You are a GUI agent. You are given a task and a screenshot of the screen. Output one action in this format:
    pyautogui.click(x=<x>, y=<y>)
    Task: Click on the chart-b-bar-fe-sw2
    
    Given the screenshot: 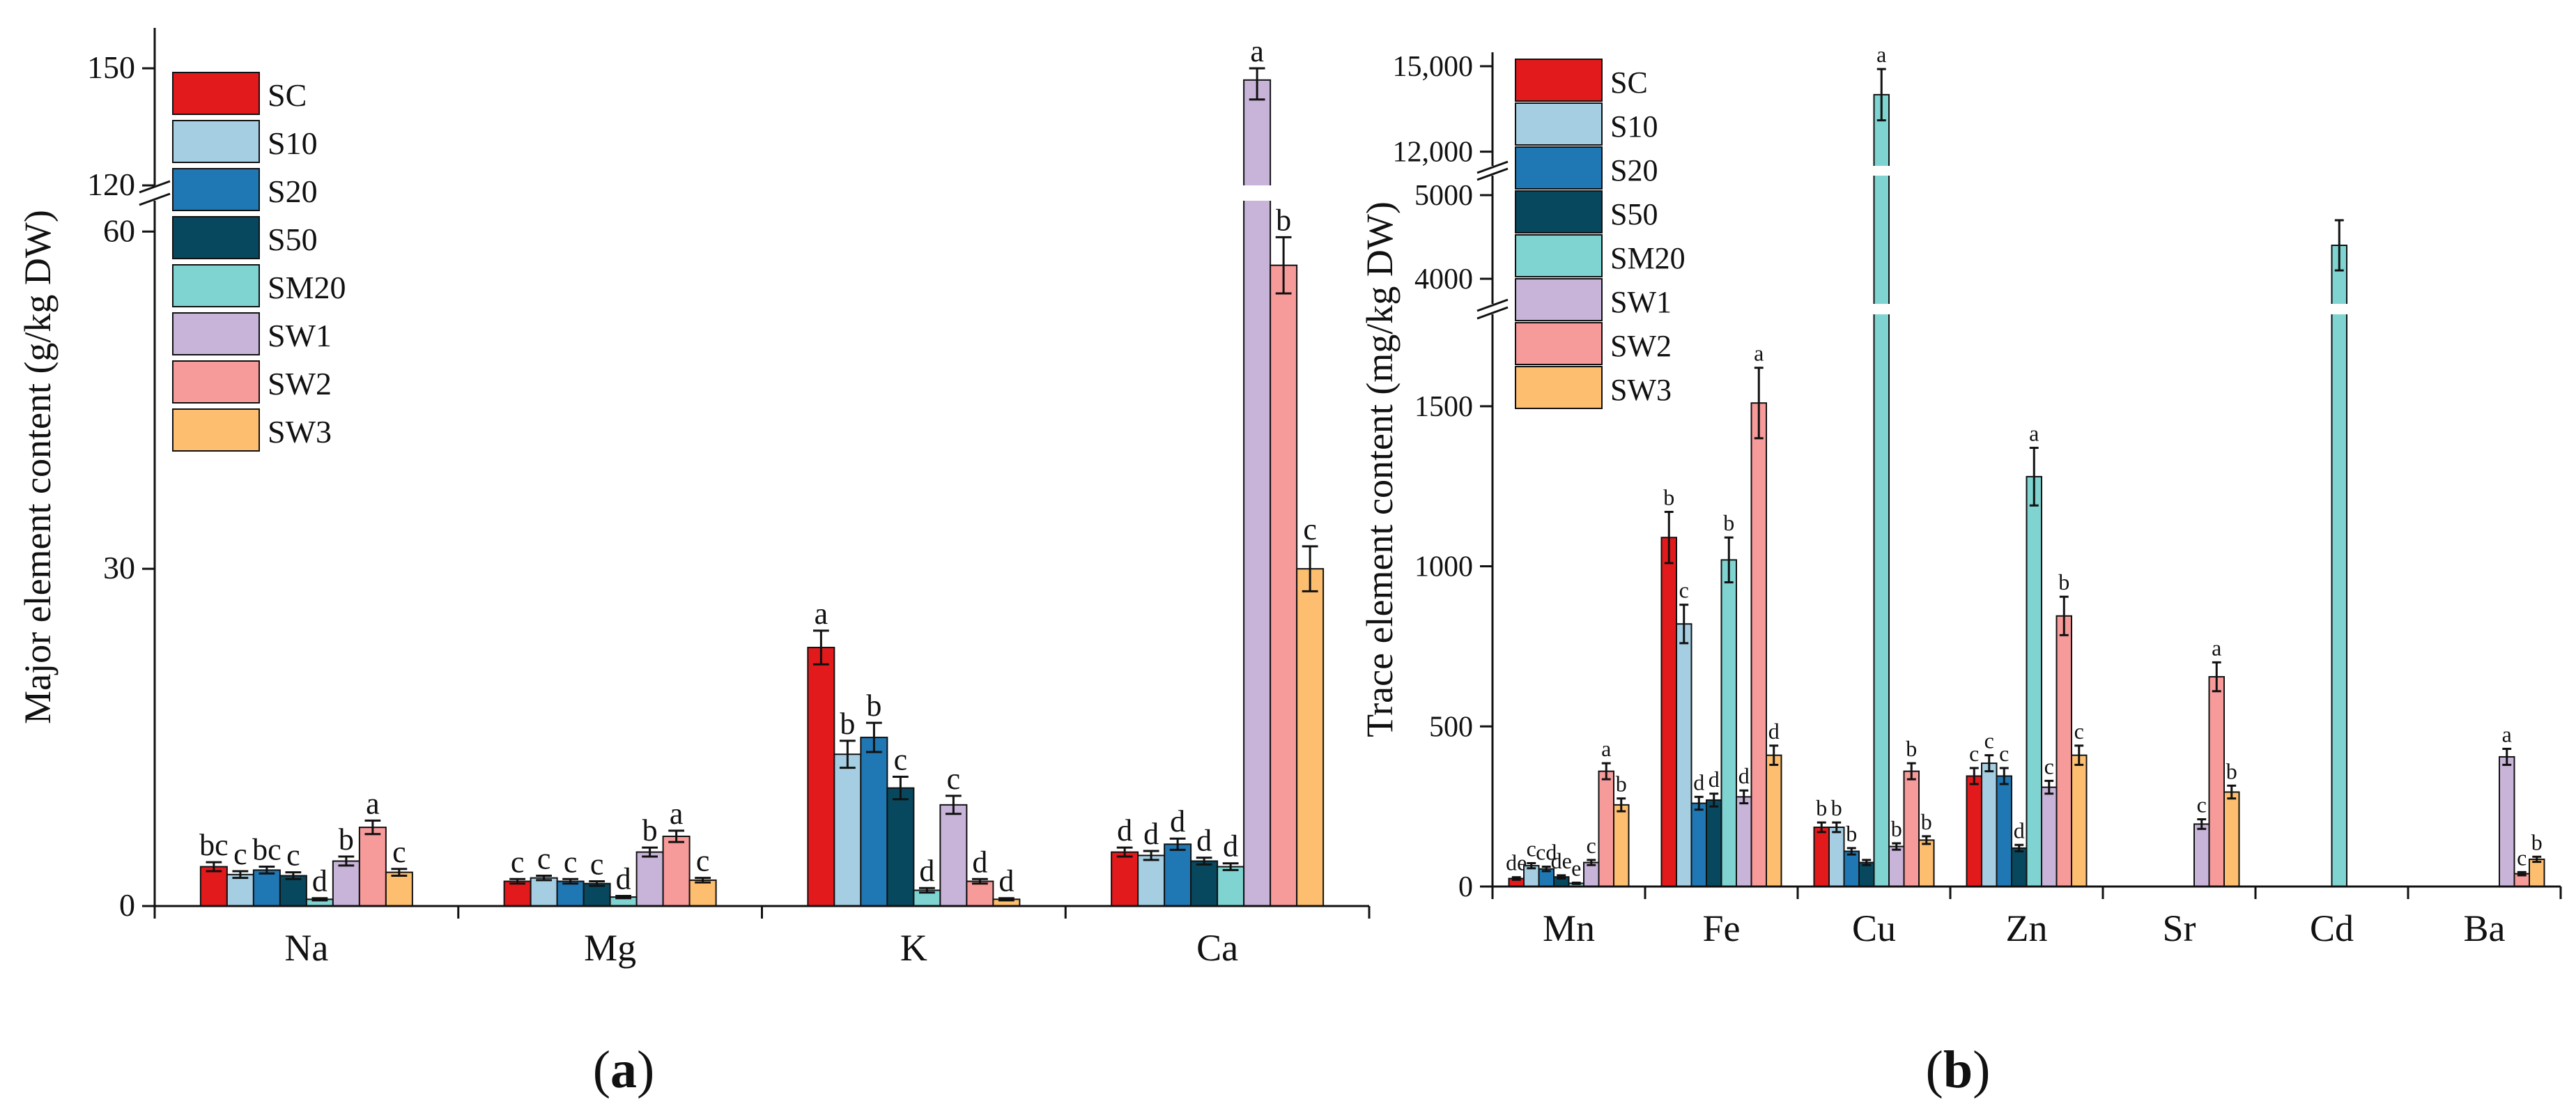 What is the action you would take?
    pyautogui.click(x=1759, y=644)
    